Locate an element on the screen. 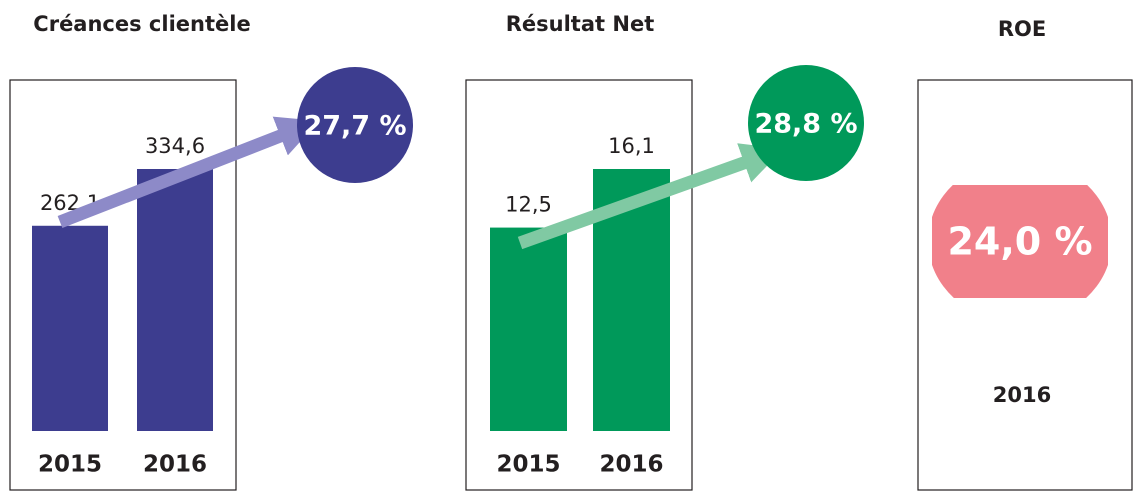 Image resolution: width=1135 pixels, height=497 pixels. panel-title: Résultat Net is located at coordinates (580, 24).